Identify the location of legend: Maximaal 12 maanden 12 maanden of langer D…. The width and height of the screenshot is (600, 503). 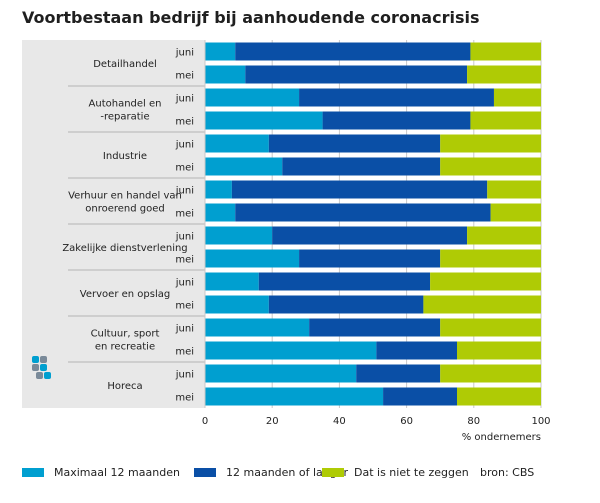
(302, 475).